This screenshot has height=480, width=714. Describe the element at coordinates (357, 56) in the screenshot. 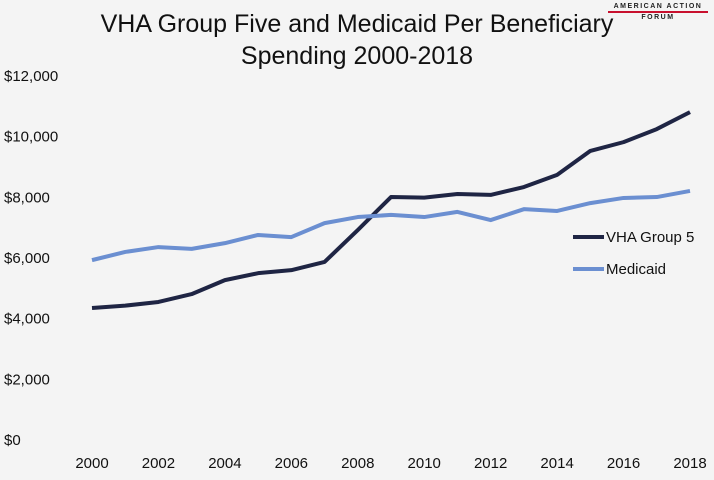

I see `chart-title-line-2: Spending 2000-2018` at that location.